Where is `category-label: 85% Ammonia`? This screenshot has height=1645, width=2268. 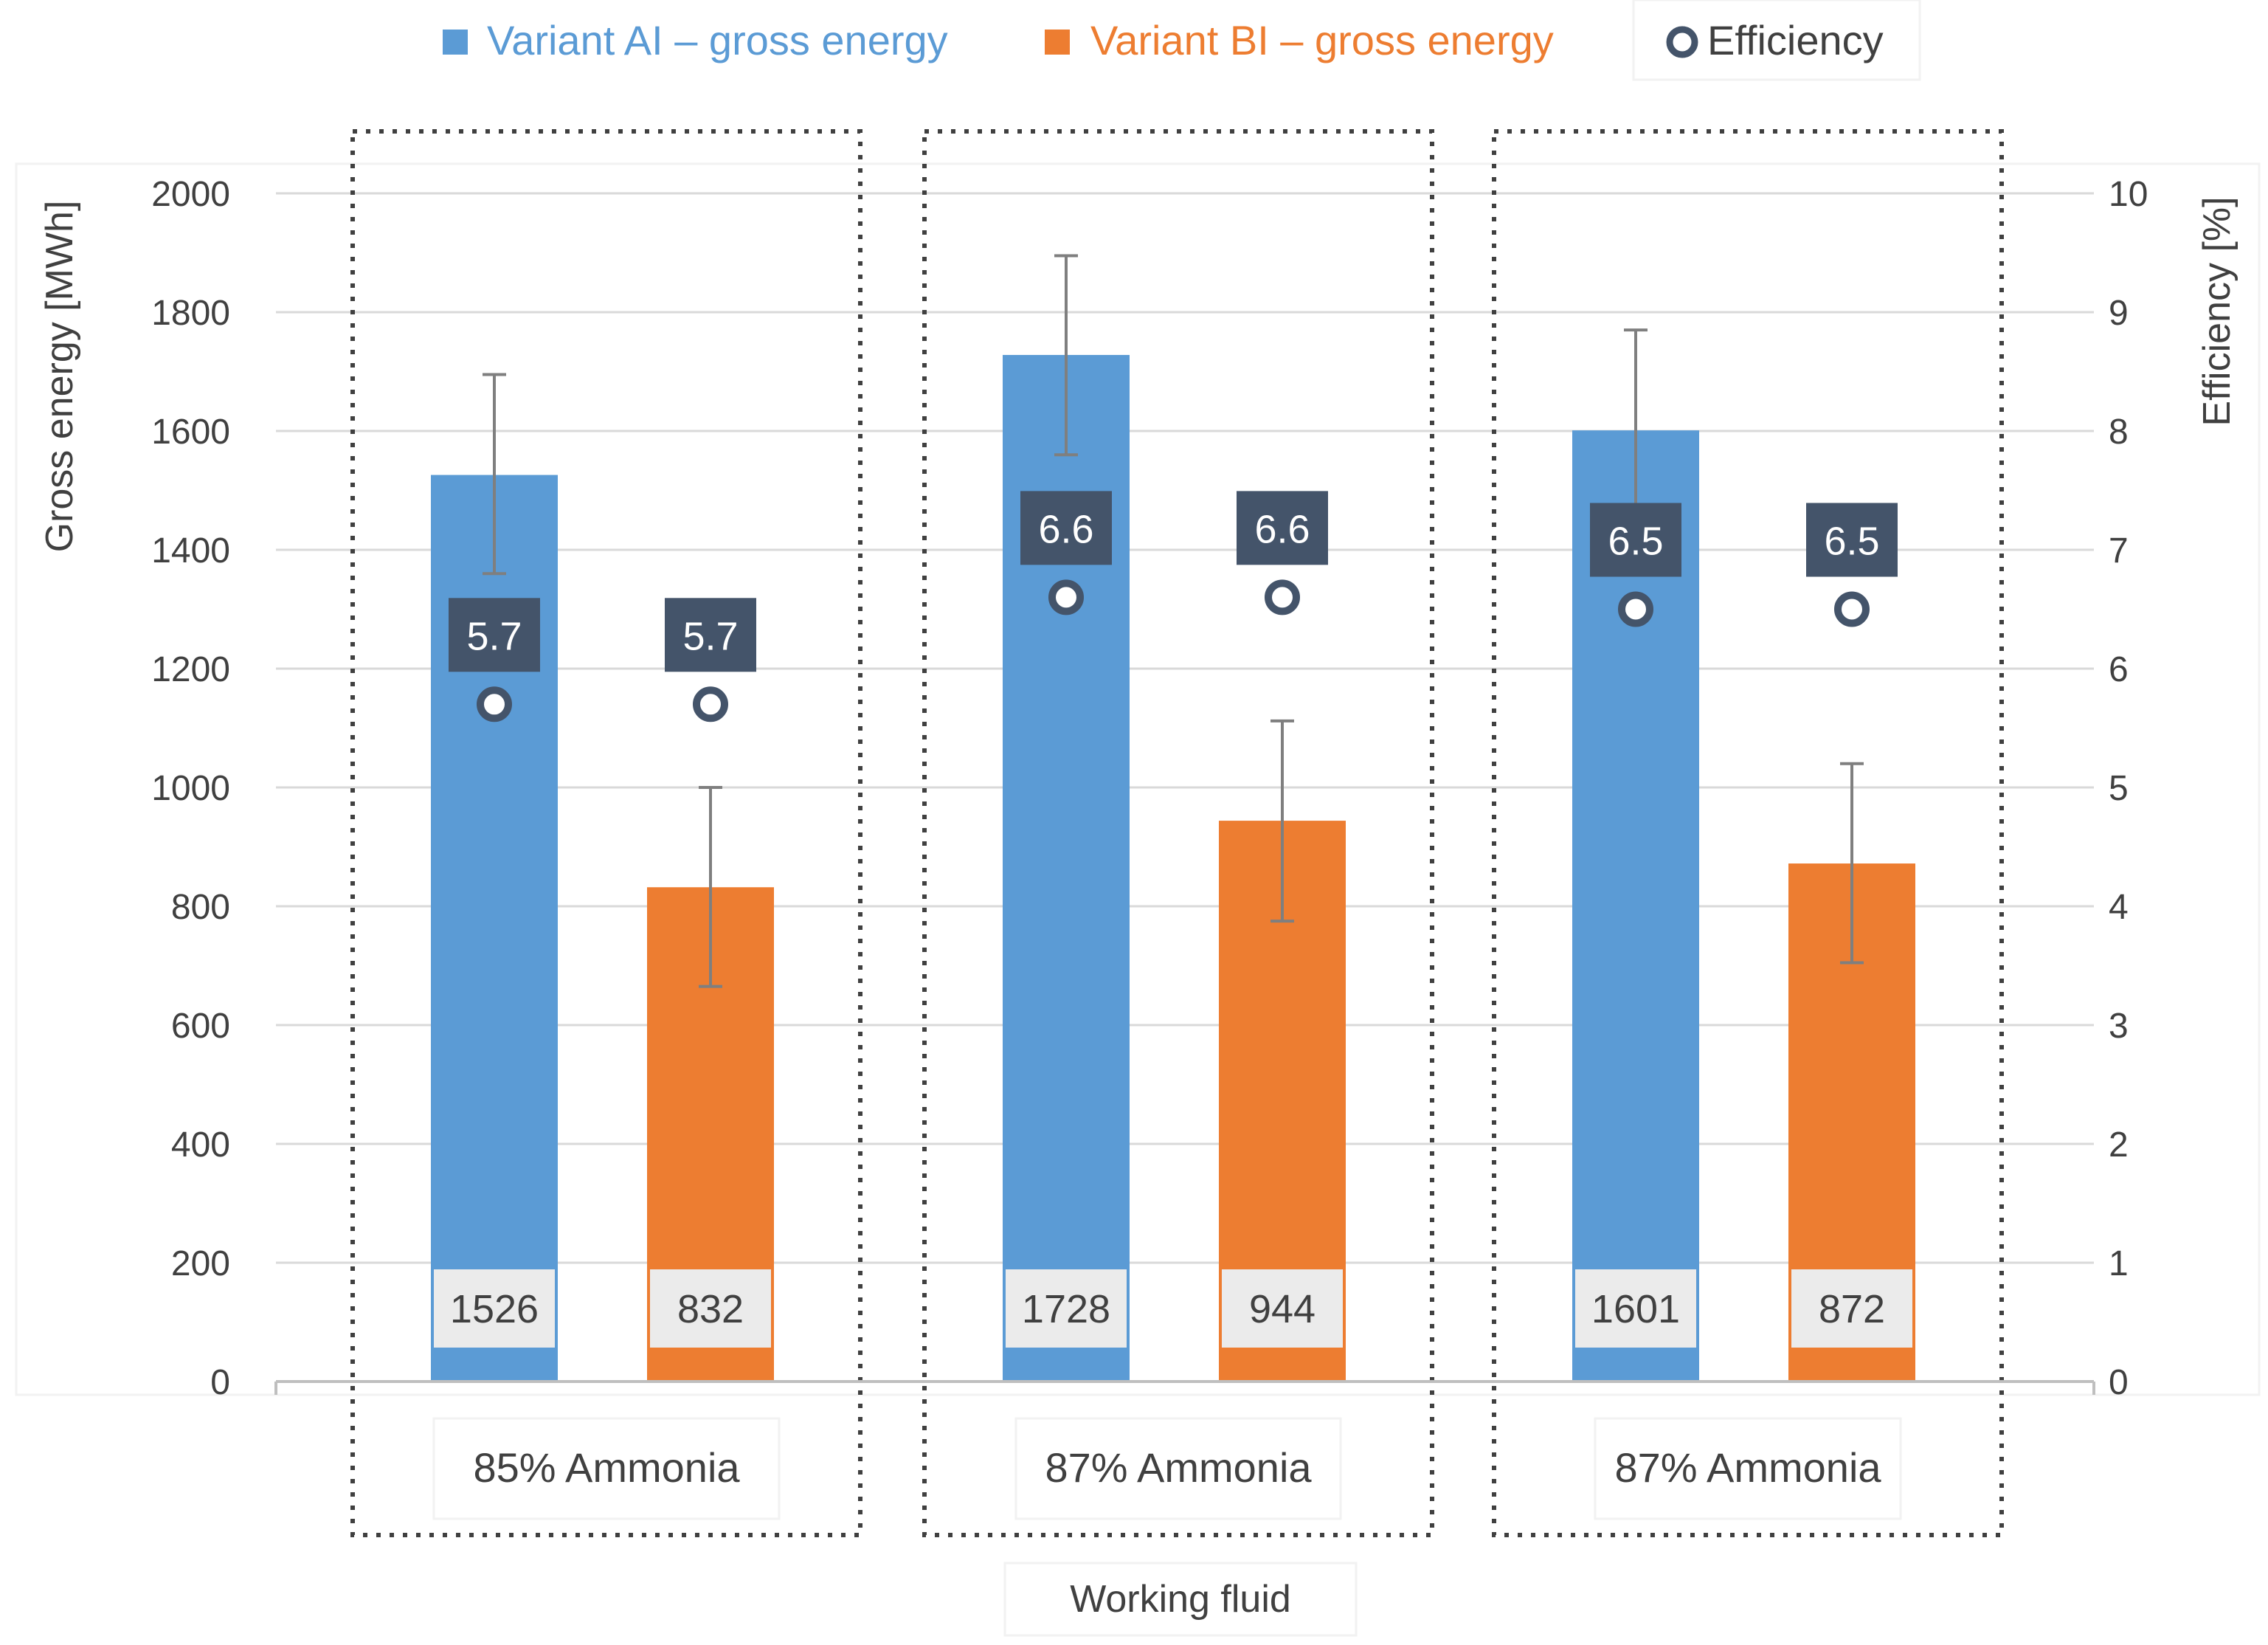
category-label: 85% Ammonia is located at coordinates (606, 1467).